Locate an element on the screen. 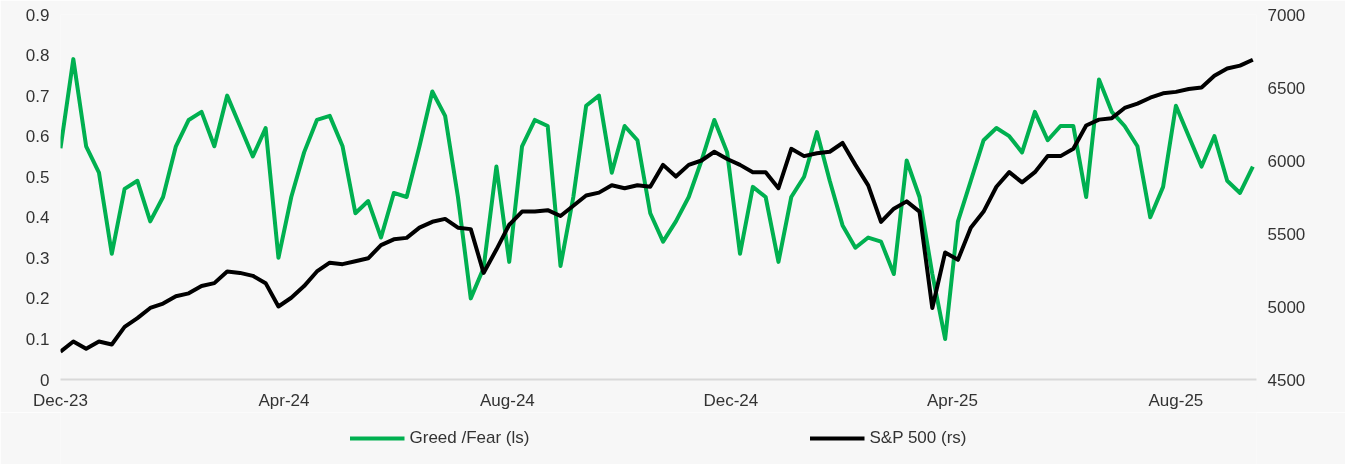 The image size is (1345, 469). y-tick-label: 0.9 is located at coordinates (37, 15).